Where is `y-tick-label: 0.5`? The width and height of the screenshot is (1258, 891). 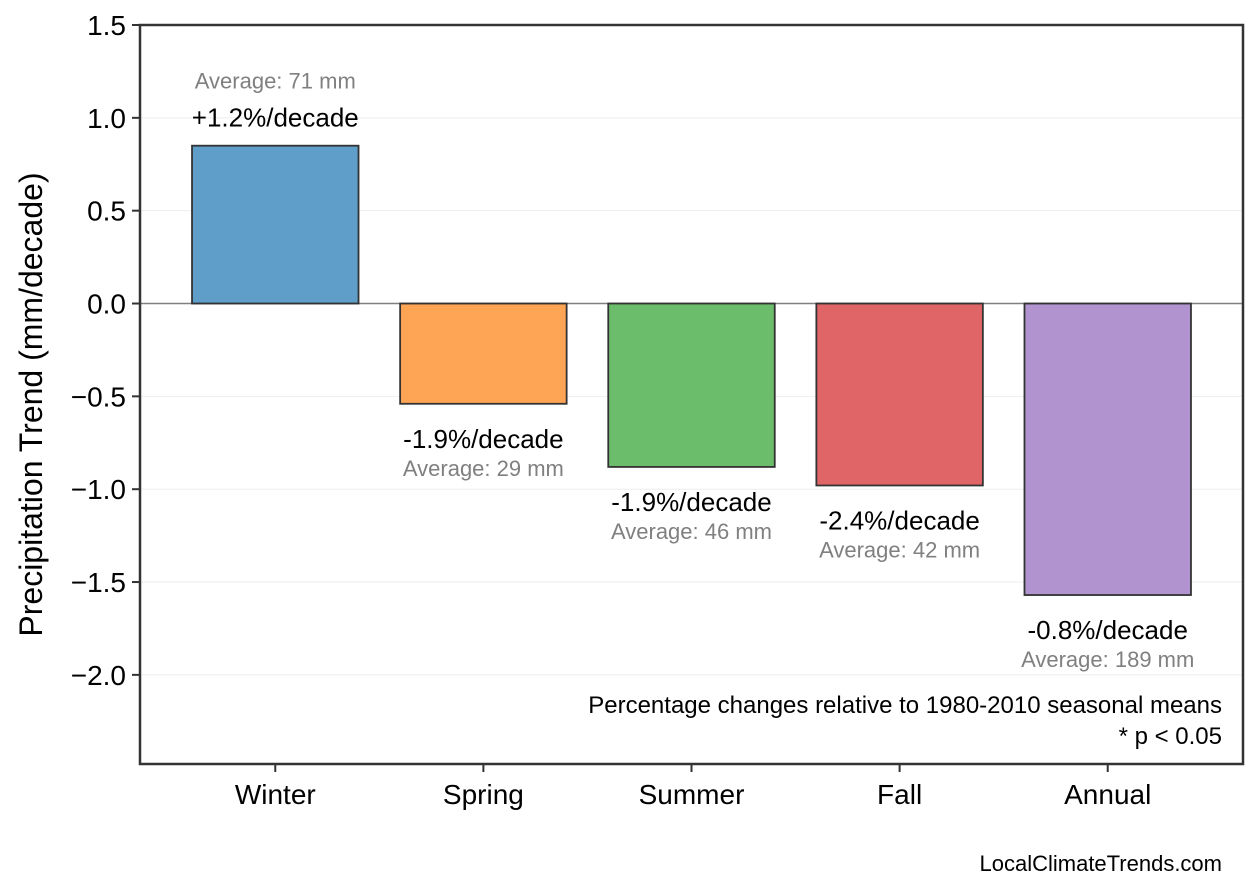
y-tick-label: 0.5 is located at coordinates (106, 211).